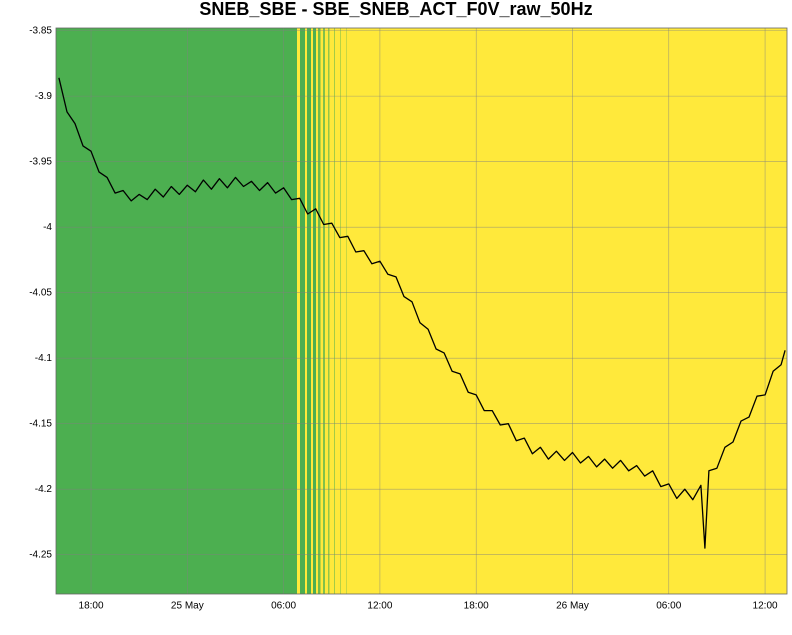 The width and height of the screenshot is (792, 635). Describe the element at coordinates (395, 9) in the screenshot. I see `chart-title: SNEB_SBE - SBE_SNEB_ACT_F0V_raw_50Hz` at that location.